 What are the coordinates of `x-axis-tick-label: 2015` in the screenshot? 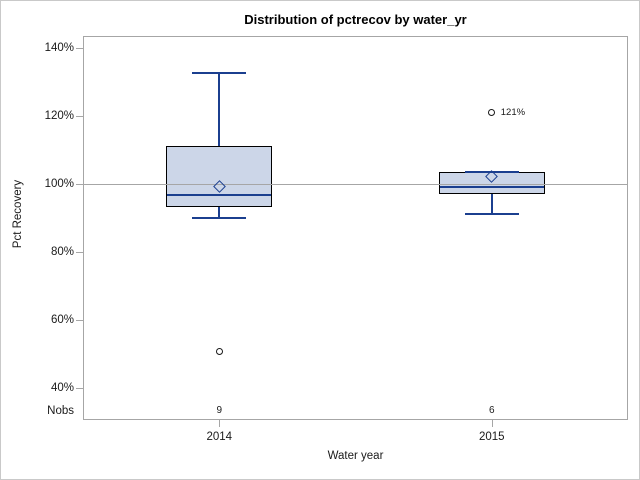 It's located at (491, 437).